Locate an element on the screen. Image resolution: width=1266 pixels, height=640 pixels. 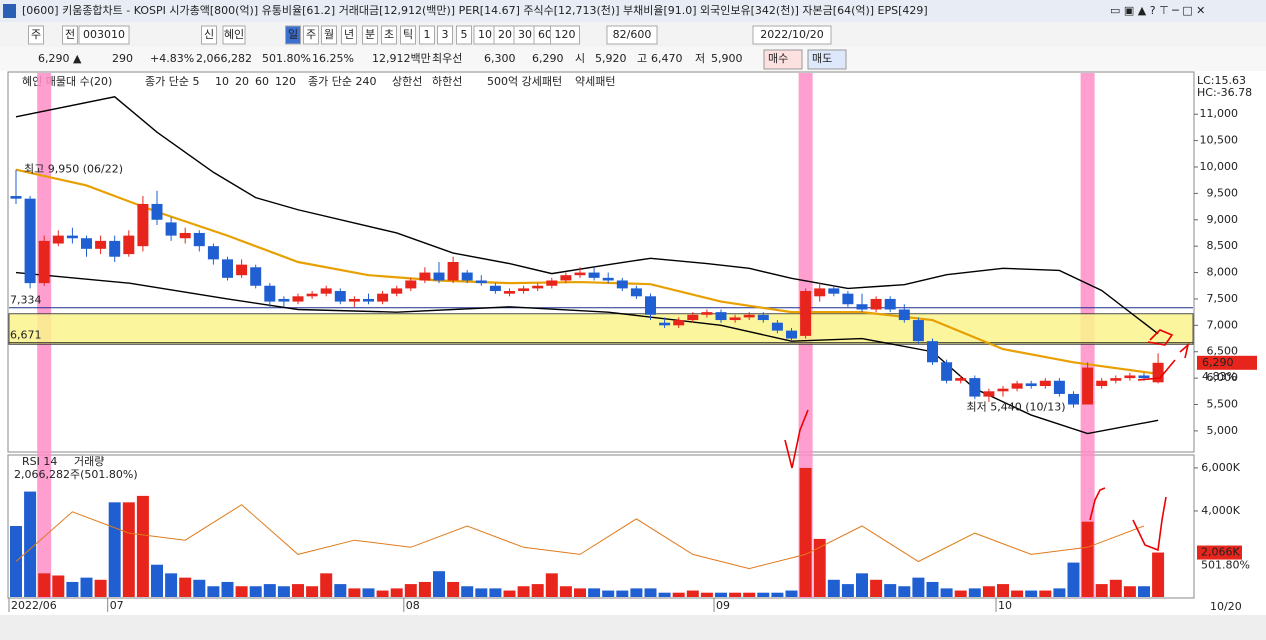
toolbar-item: 일 is located at coordinates (293, 34).